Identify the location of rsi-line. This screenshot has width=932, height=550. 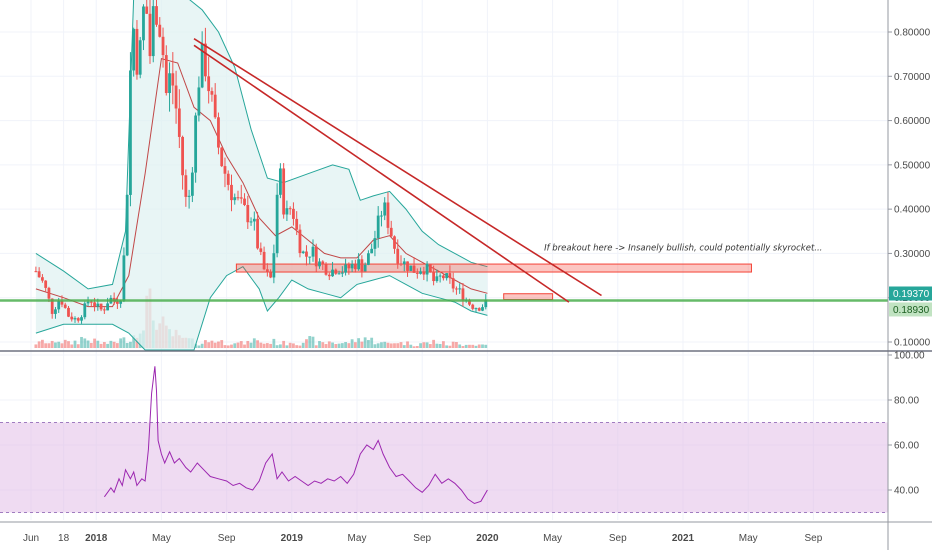
(295, 435).